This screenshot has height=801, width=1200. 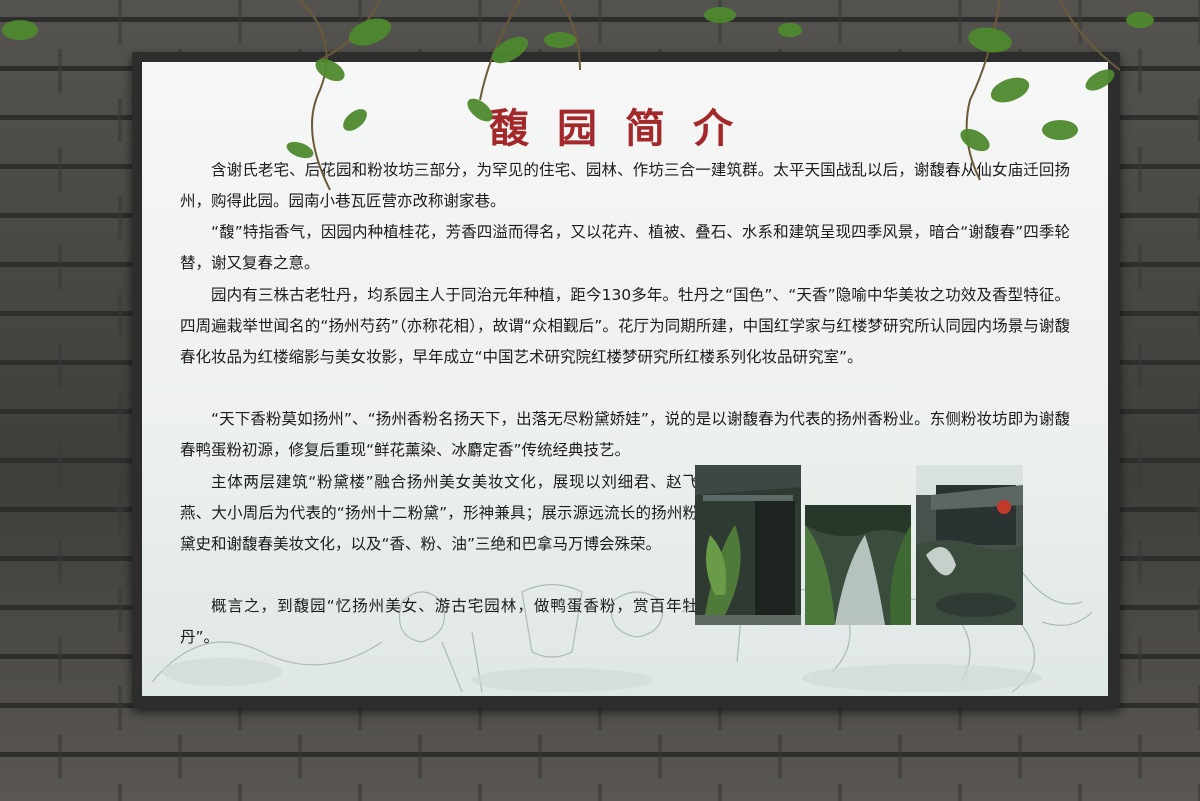 What do you see at coordinates (969, 545) in the screenshot?
I see `photo-courtyard` at bounding box center [969, 545].